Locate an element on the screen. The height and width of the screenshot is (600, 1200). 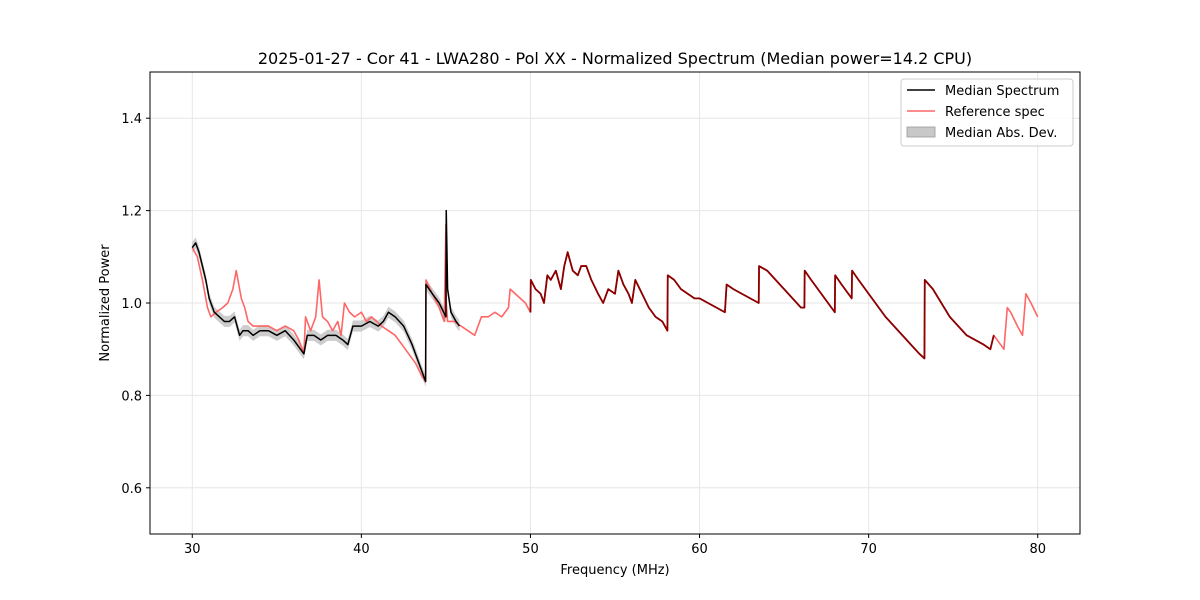
overlap-line is located at coordinates (762, 305).